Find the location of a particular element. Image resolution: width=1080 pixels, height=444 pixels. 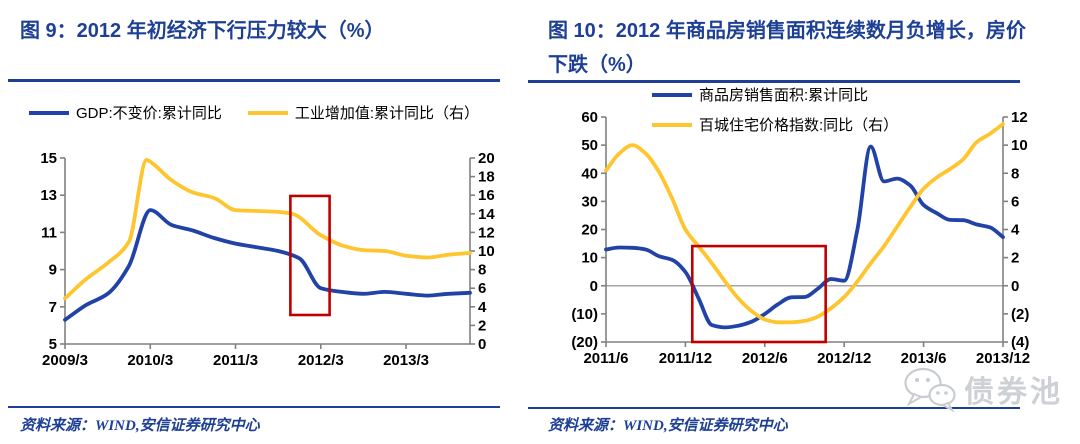

figure10-title-divider is located at coordinates (774, 81).